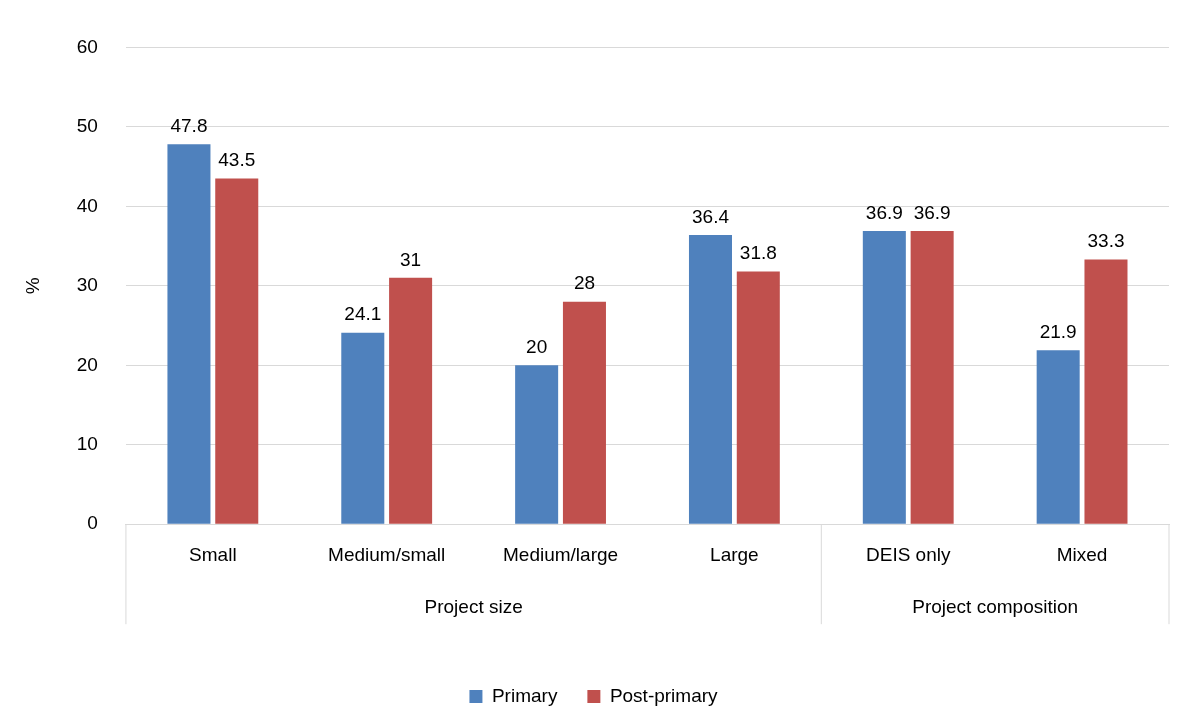 This screenshot has width=1197, height=724. What do you see at coordinates (87, 443) in the screenshot?
I see `y-tick-label: 10` at bounding box center [87, 443].